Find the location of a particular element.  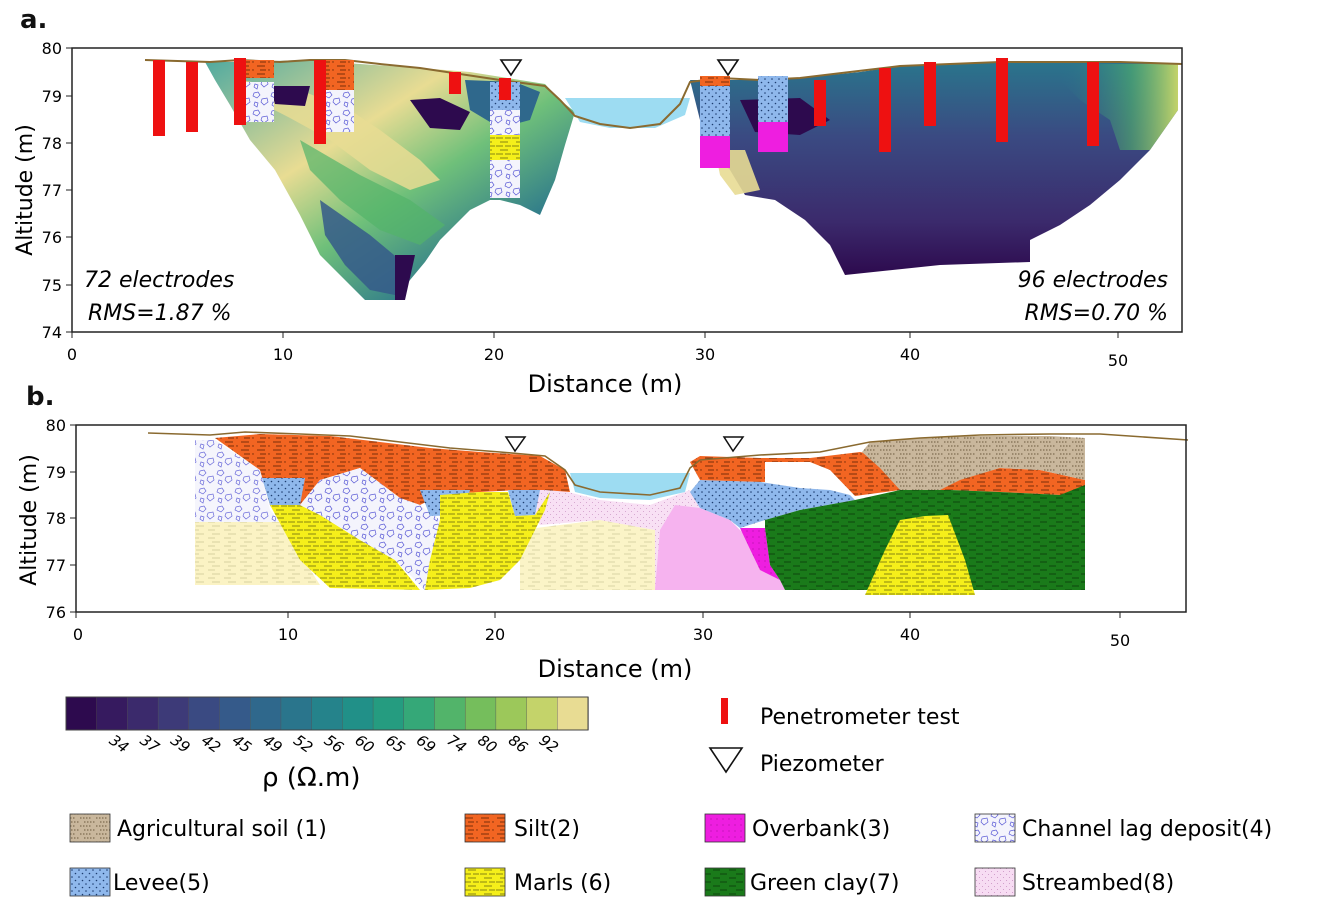

legend-label: Overbank(3) is located at coordinates (821, 829).